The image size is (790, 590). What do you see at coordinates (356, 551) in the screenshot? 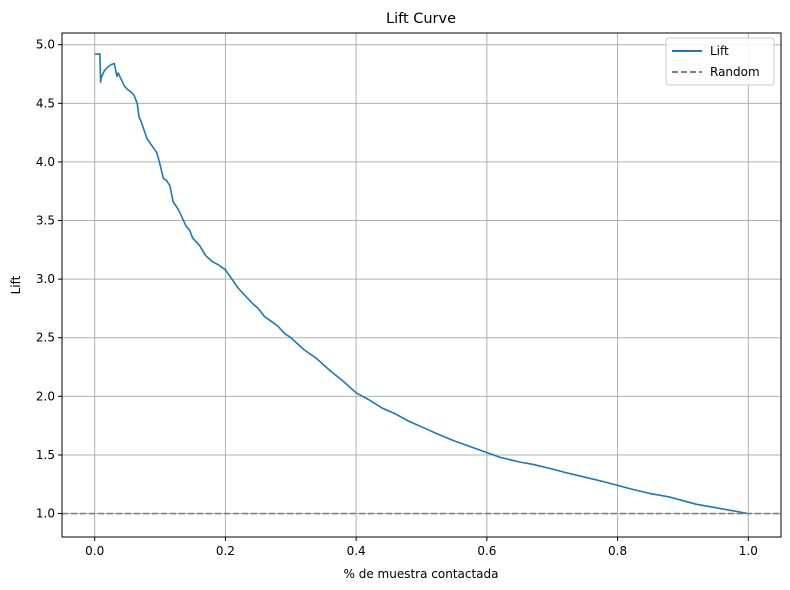
I see `x-tick-label: 0.4` at bounding box center [356, 551].